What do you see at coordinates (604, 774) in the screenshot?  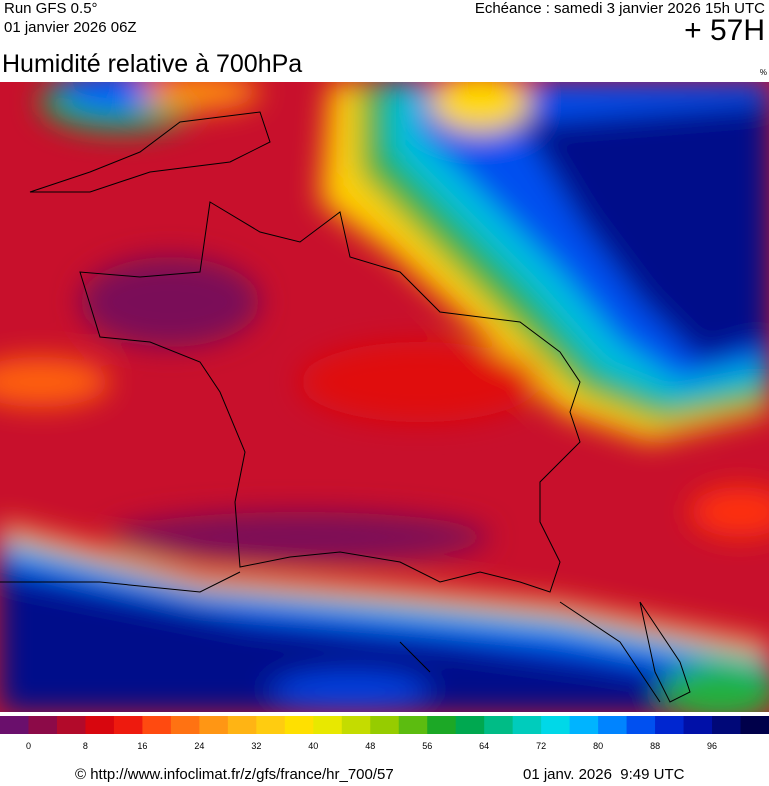 I see `generated-time: 01 janv. 2026 9:49 UTC` at bounding box center [604, 774].